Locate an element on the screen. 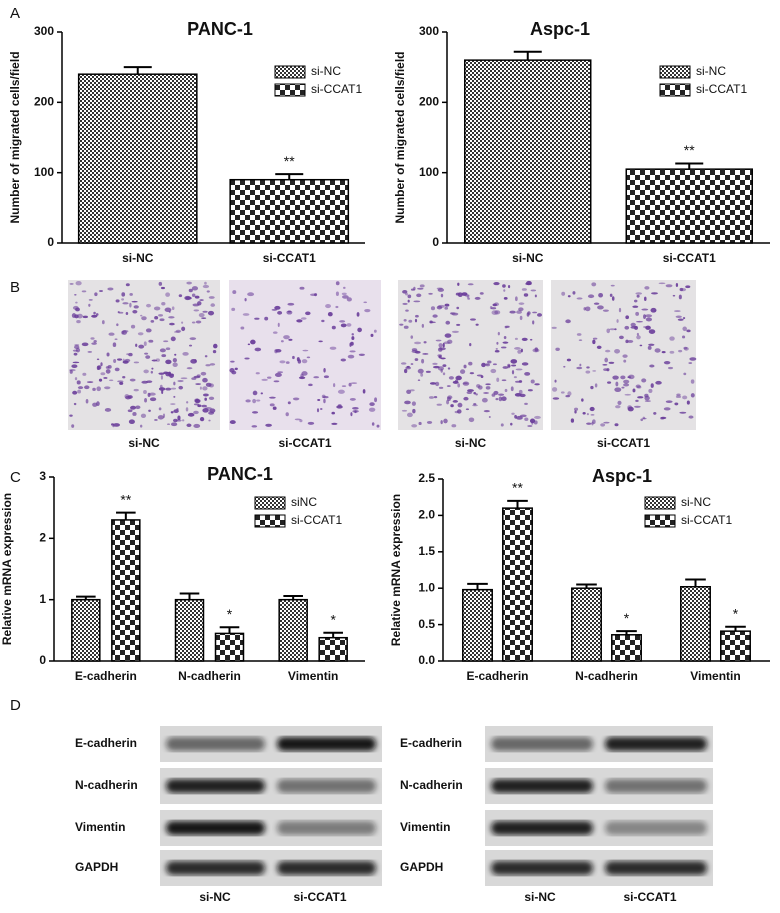 The image size is (780, 913). micrograph is located at coordinates (624, 355).